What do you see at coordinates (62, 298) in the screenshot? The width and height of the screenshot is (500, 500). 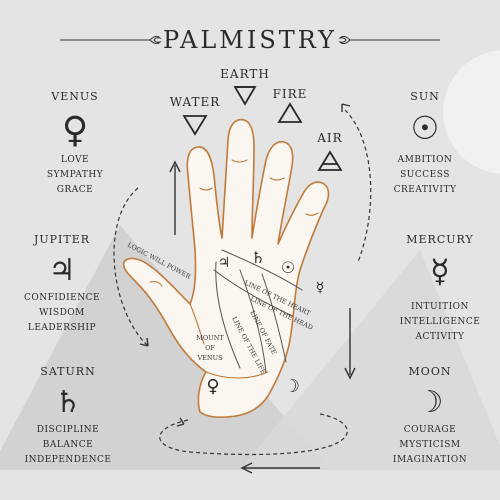 I see `jupiter-trait-1: CONFIDIENCE` at bounding box center [62, 298].